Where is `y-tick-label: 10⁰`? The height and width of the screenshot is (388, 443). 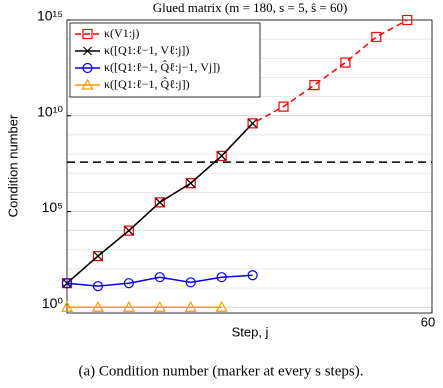
y-tick-label: 10⁰ is located at coordinates (53, 303).